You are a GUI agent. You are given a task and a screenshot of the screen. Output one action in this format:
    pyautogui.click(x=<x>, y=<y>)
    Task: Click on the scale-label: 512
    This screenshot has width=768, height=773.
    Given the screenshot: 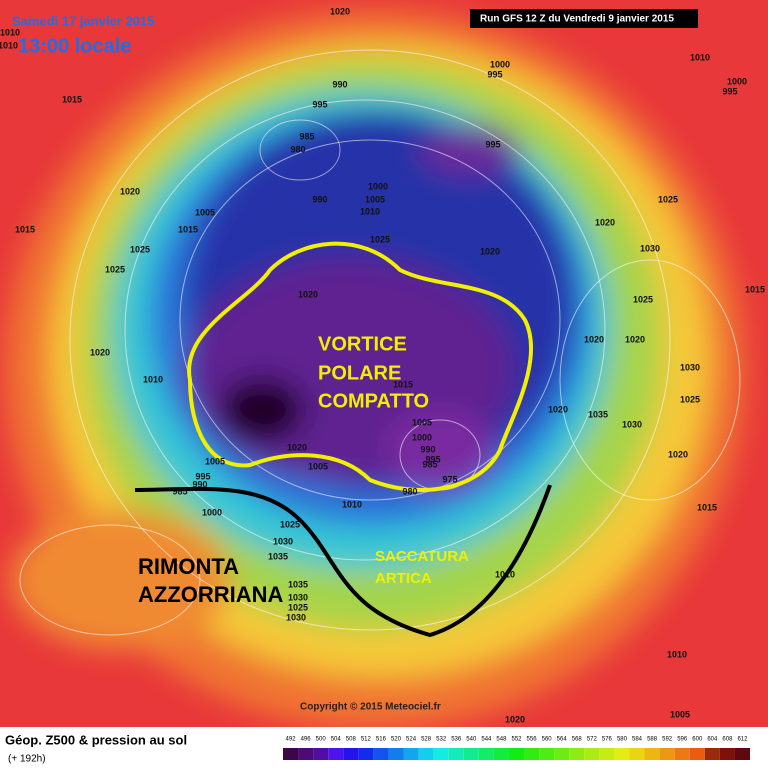 What is the action you would take?
    pyautogui.click(x=366, y=740)
    